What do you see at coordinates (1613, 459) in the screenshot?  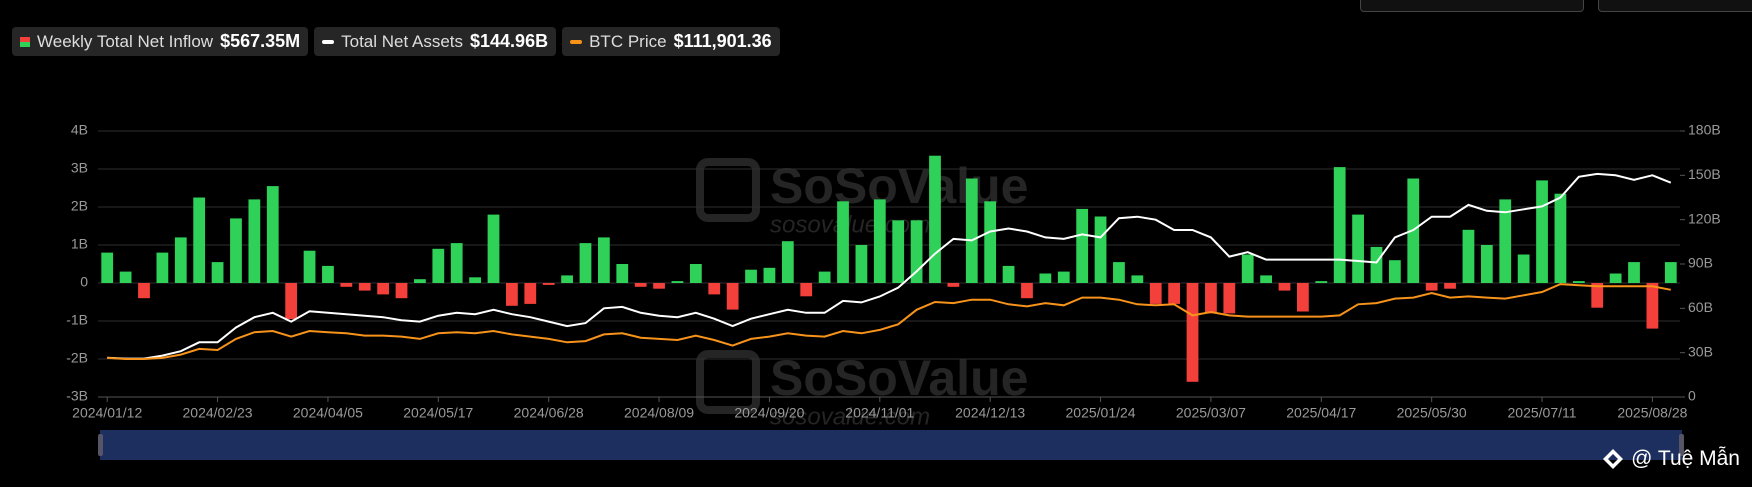 I see `credit-icon` at bounding box center [1613, 459].